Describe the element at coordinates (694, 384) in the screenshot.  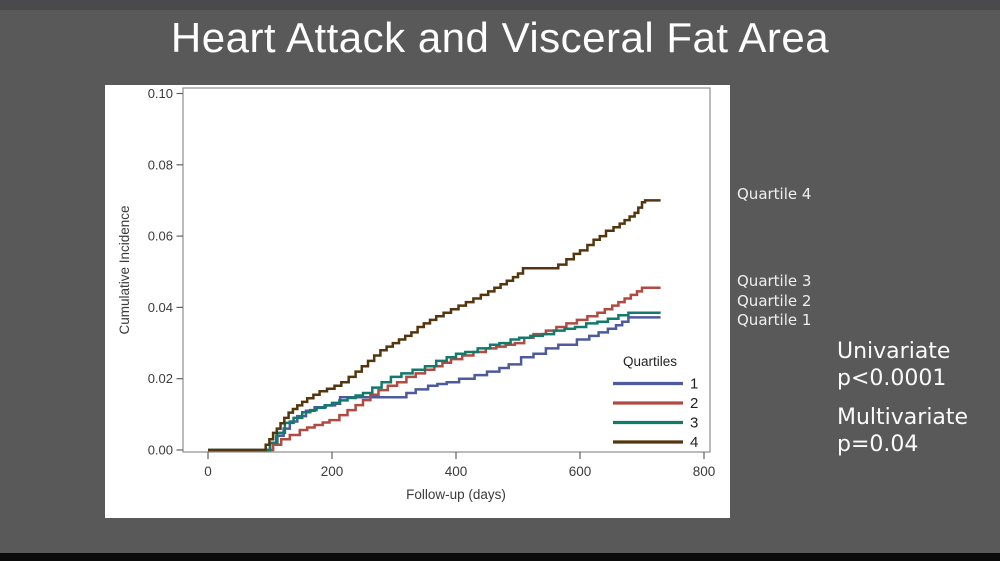
I see `legend-label-quartile-1: 1` at that location.